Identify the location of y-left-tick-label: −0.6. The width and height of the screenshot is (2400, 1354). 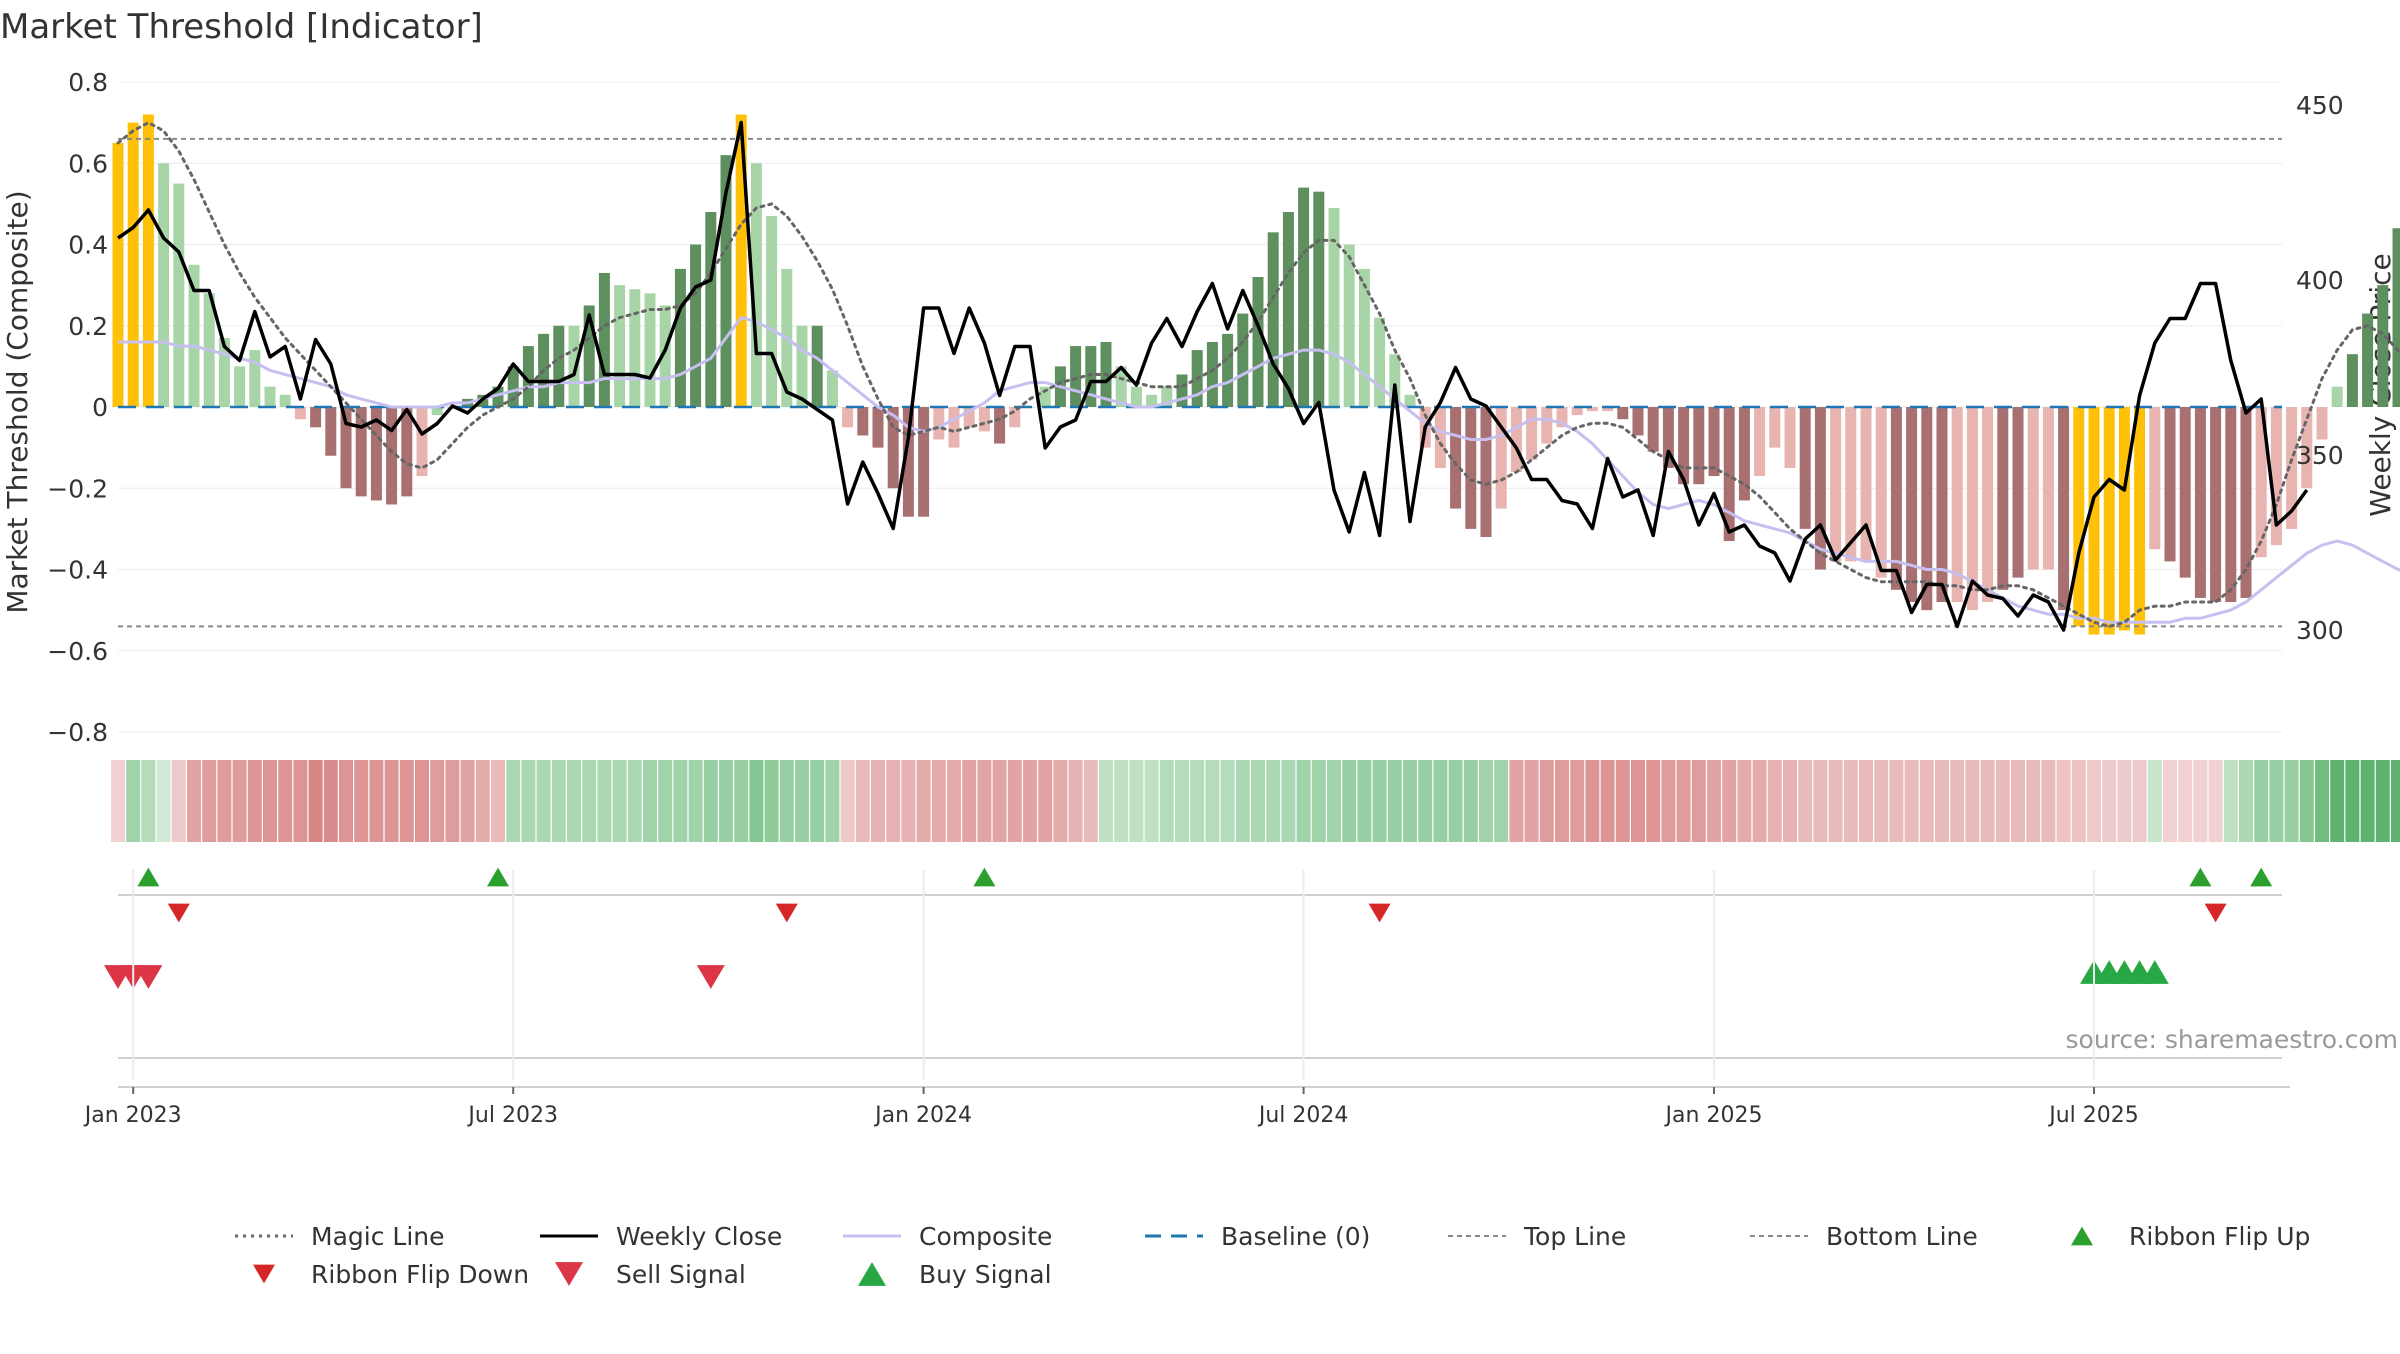
(77, 651).